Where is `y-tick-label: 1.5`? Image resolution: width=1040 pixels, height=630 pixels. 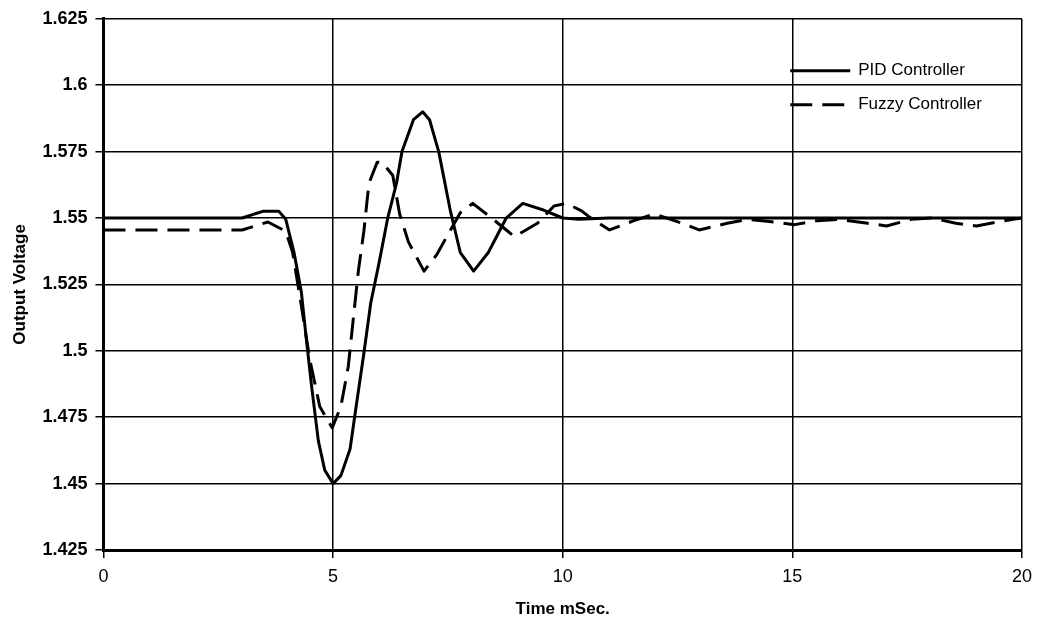
y-tick-label: 1.5 is located at coordinates (75, 349).